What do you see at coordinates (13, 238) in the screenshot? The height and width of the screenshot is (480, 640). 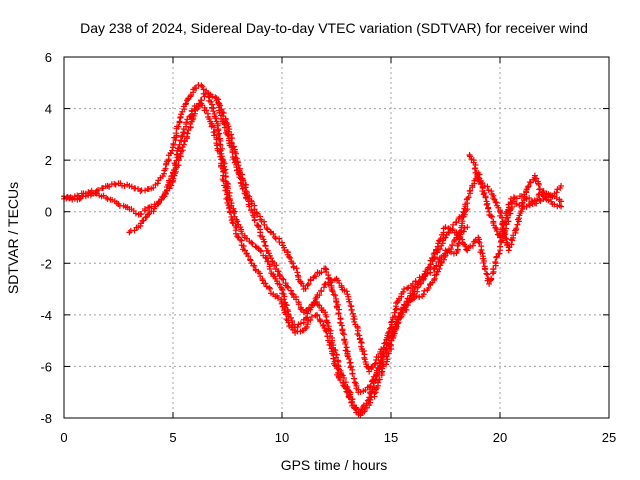 I see `y-axis-label: SDTVAR / TECUs` at bounding box center [13, 238].